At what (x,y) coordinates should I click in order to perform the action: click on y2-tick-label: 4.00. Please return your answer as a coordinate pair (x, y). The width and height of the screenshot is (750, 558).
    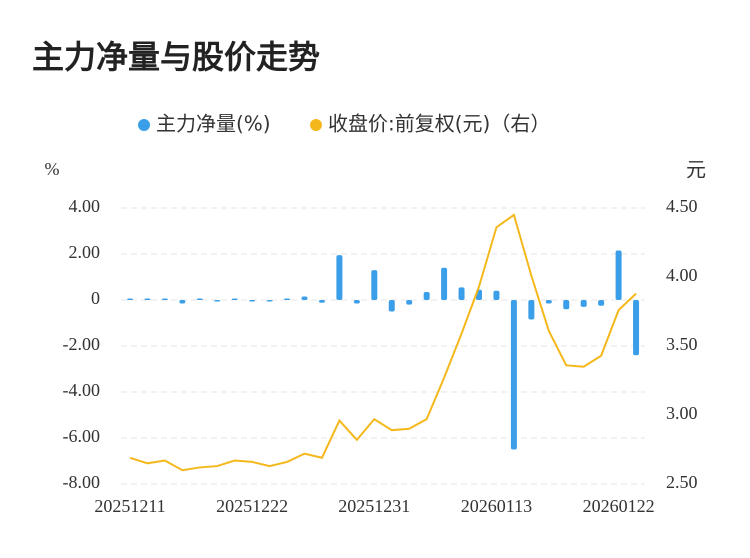
    Looking at the image, I should click on (682, 275).